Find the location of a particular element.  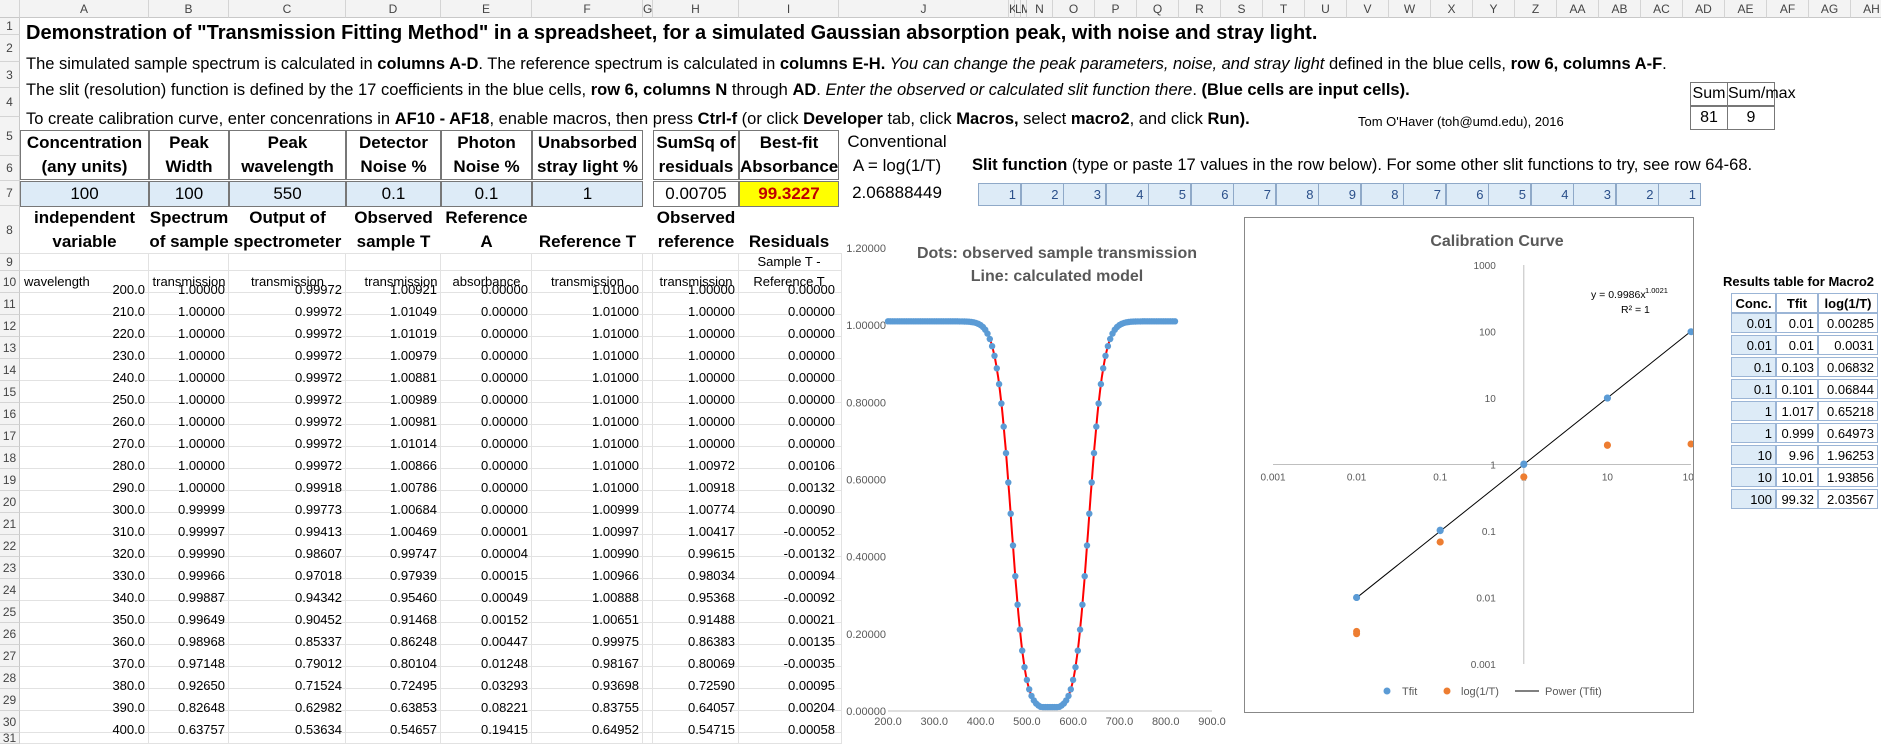

column-header: AD is located at coordinates (1704, 9).